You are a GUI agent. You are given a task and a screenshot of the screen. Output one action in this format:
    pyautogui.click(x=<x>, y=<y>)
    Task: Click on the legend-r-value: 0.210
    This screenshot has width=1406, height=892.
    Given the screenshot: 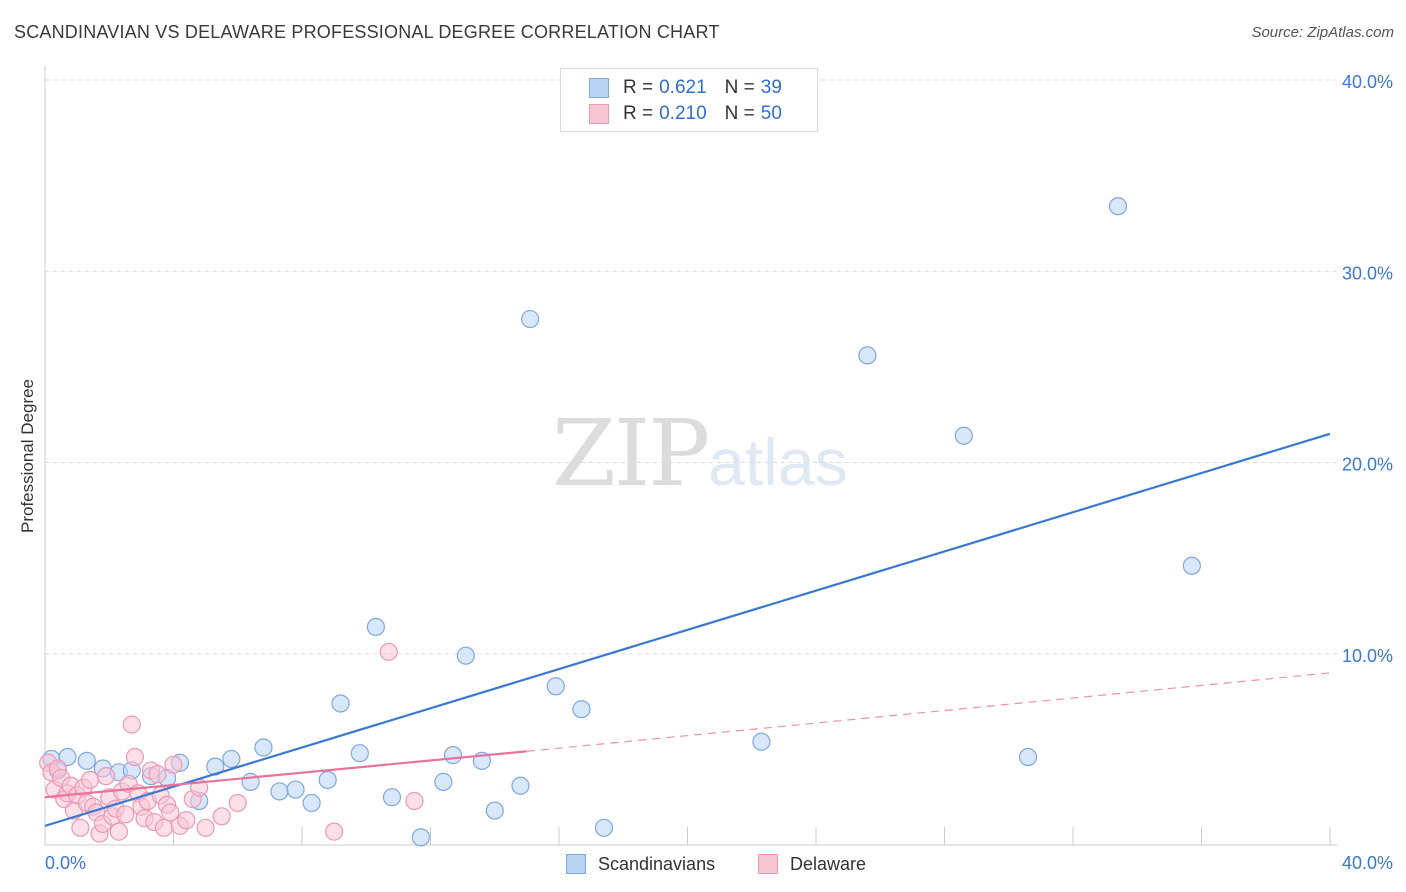 What is the action you would take?
    pyautogui.click(x=683, y=113)
    